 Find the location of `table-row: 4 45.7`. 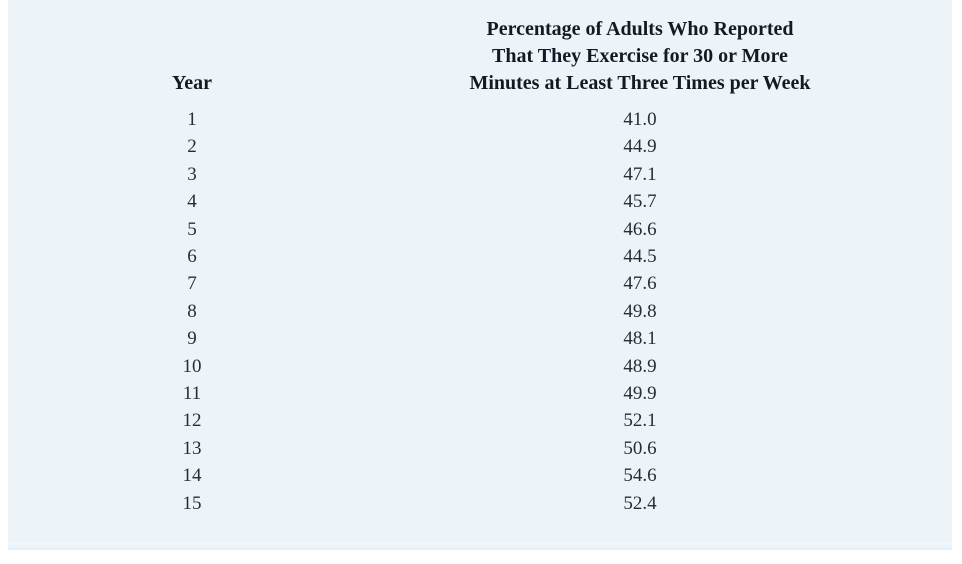

table-row: 4 45.7 is located at coordinates (480, 201).